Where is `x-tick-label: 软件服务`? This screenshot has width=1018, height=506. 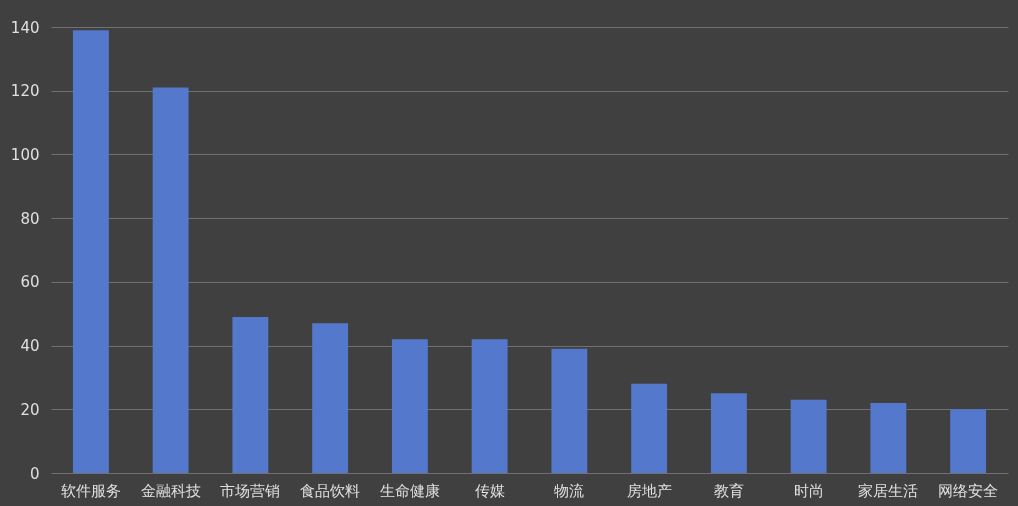
x-tick-label: 软件服务 is located at coordinates (90, 490).